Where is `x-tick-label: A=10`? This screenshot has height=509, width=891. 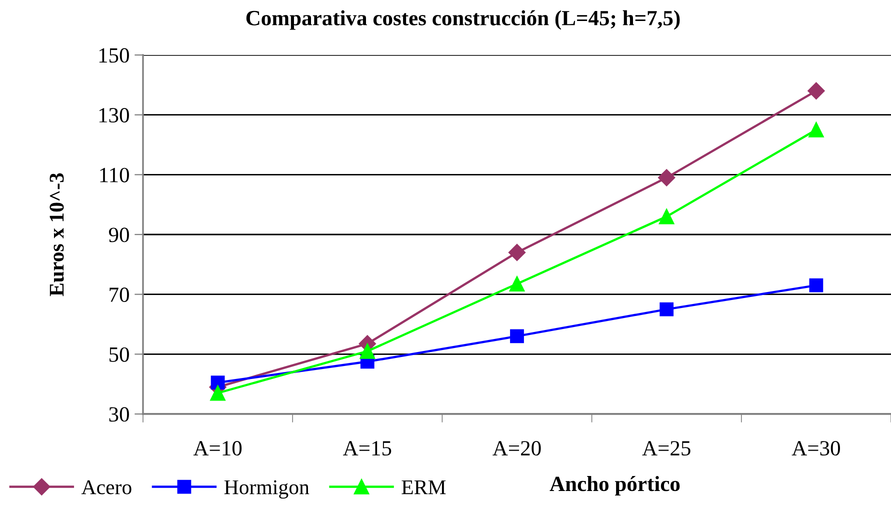
x-tick-label: A=10 is located at coordinates (217, 448).